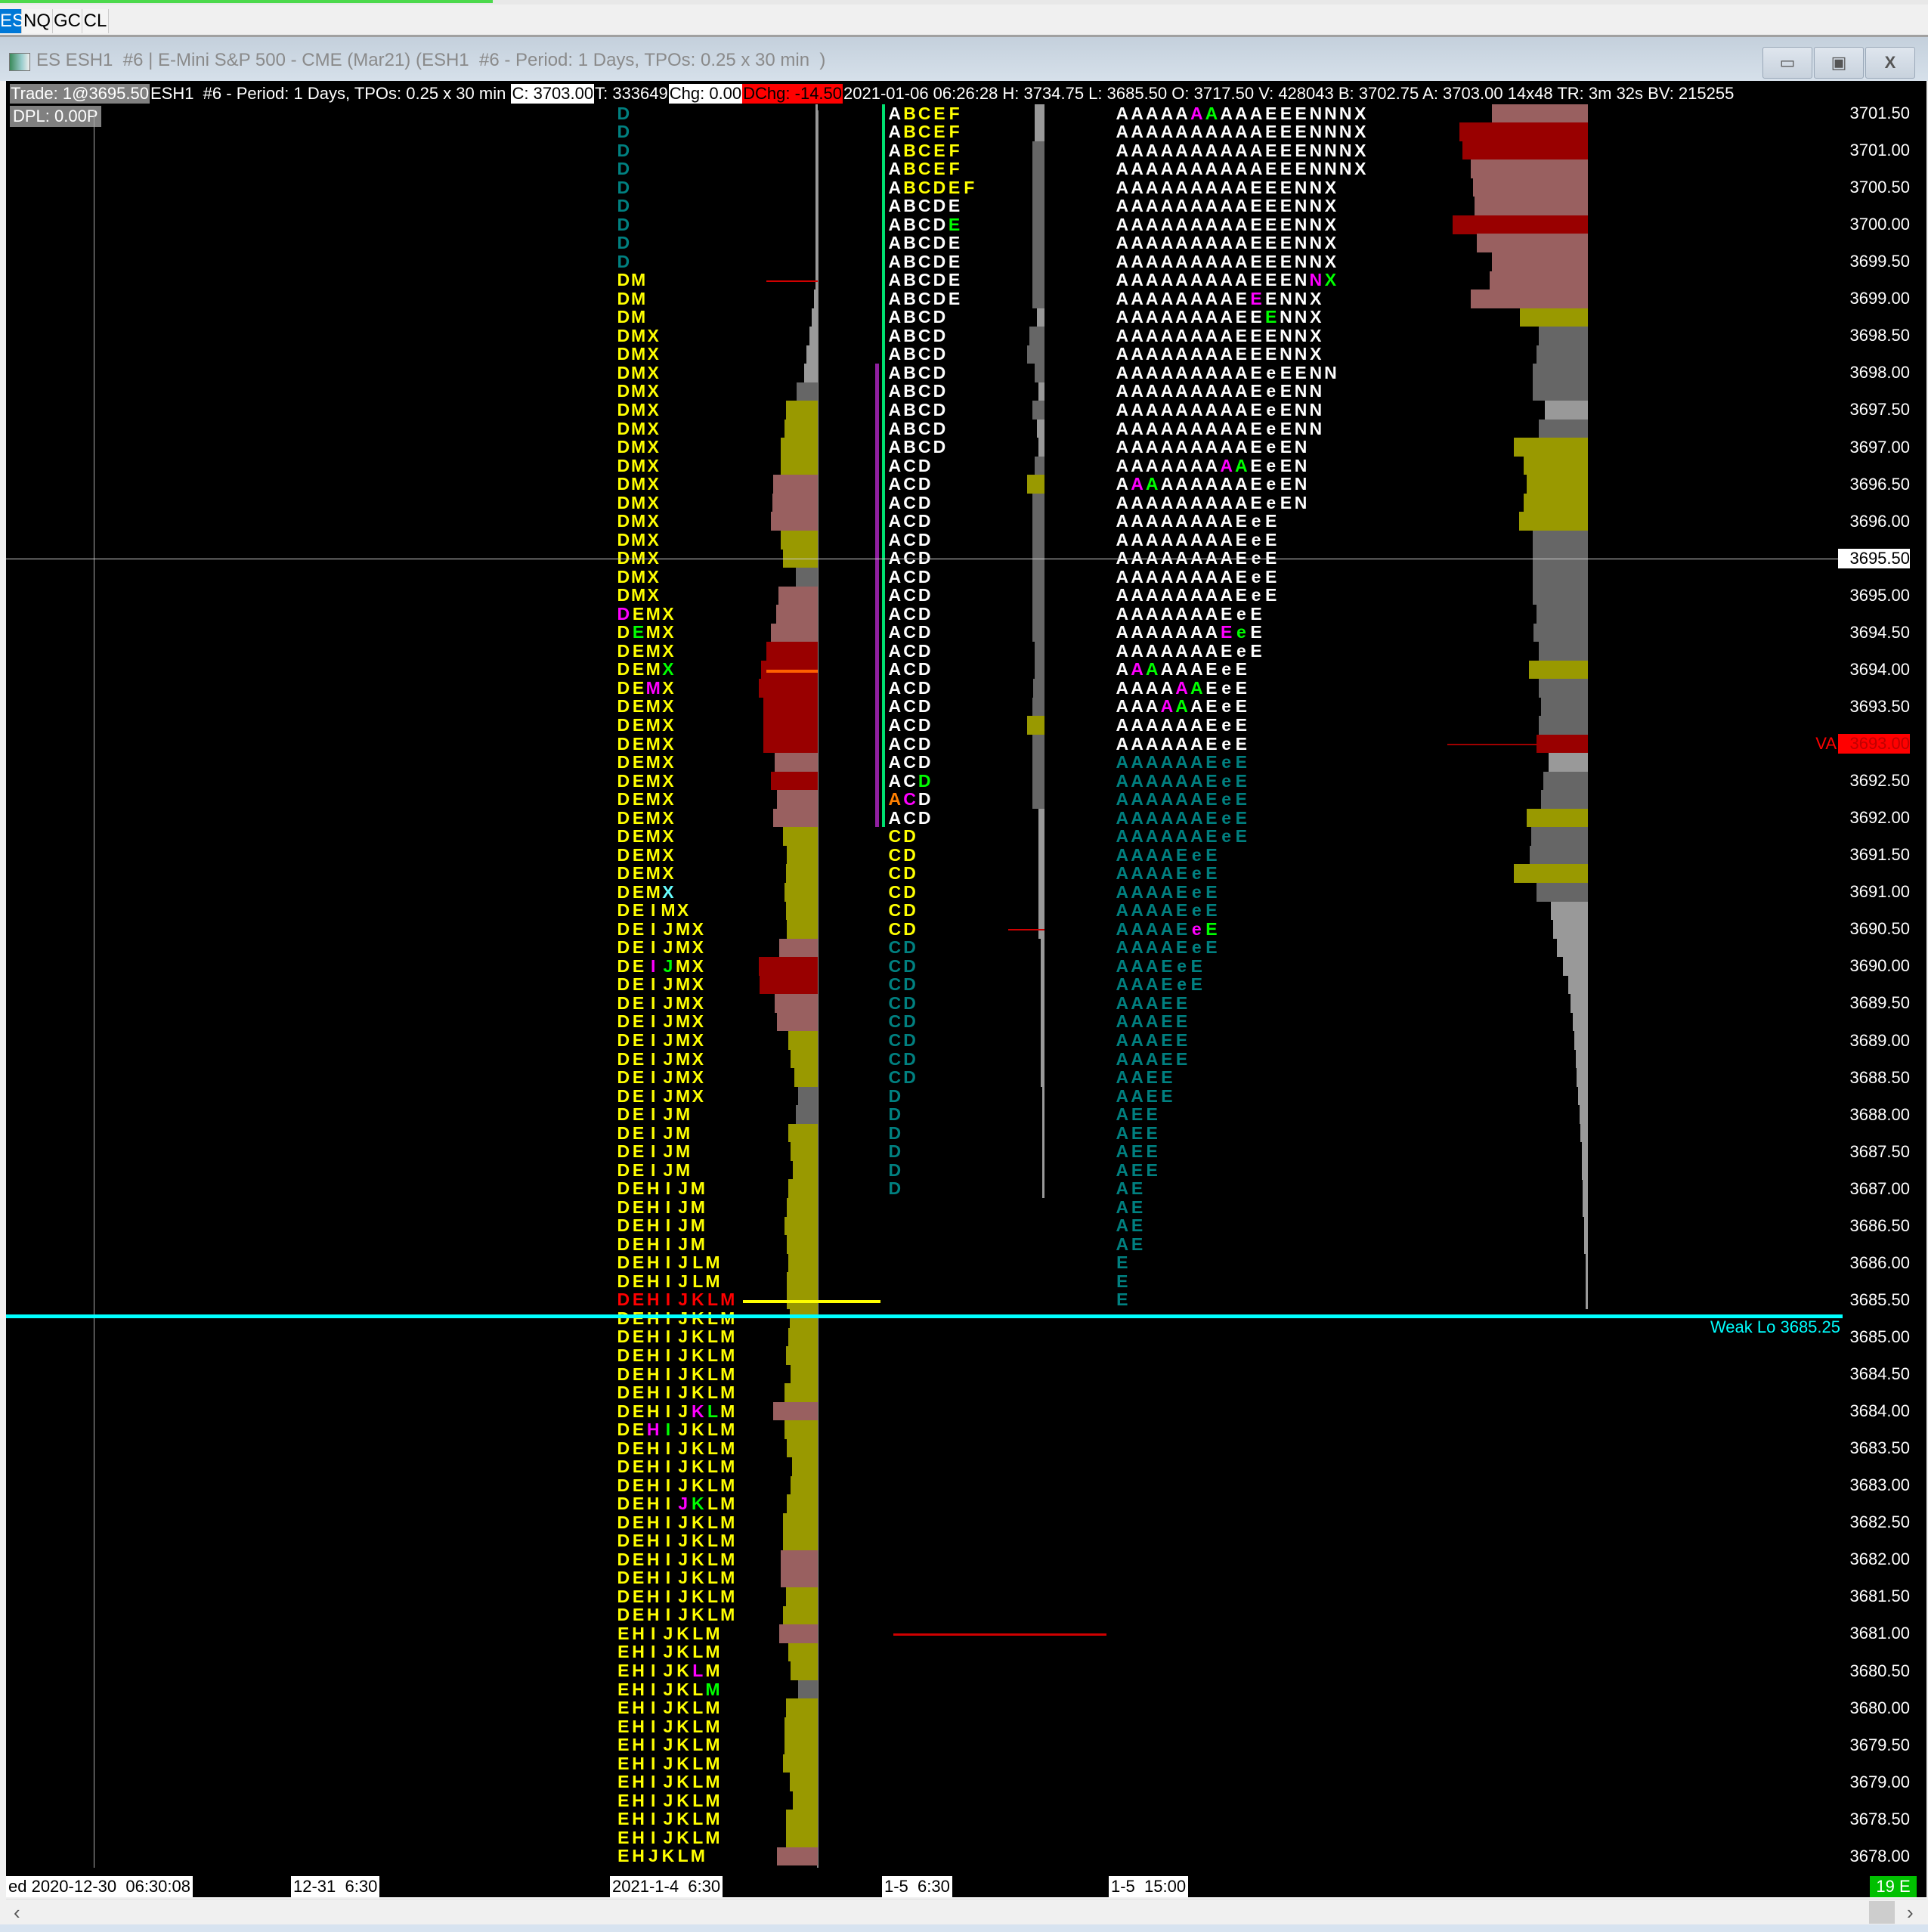 This screenshot has width=1928, height=1932. Describe the element at coordinates (12, 21) in the screenshot. I see `tab-es: ES` at that location.